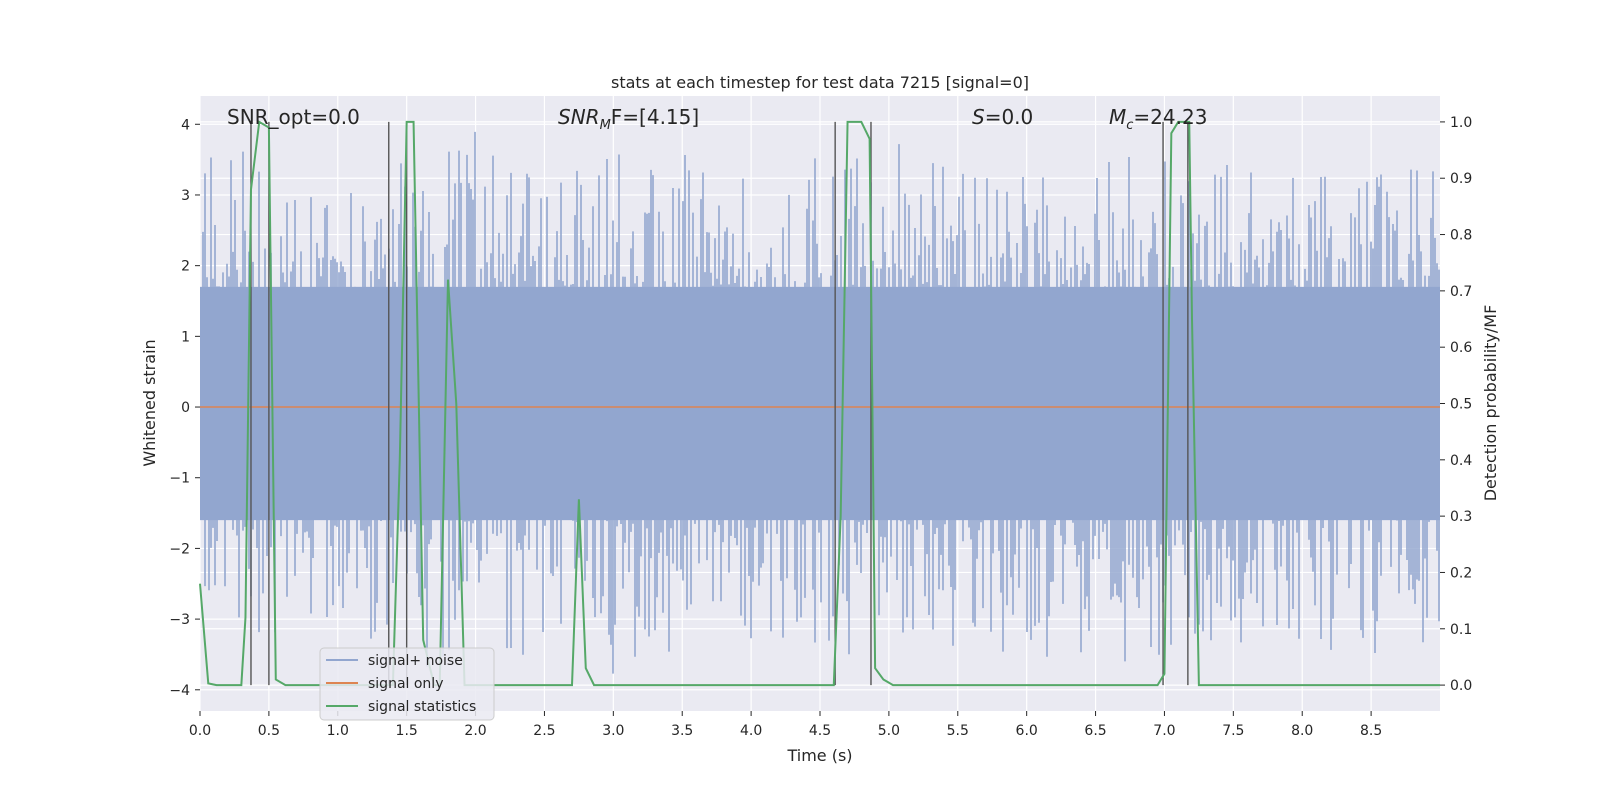 The height and width of the screenshot is (800, 1600). Describe the element at coordinates (179, 620) in the screenshot. I see `y-tick-label: −3` at that location.